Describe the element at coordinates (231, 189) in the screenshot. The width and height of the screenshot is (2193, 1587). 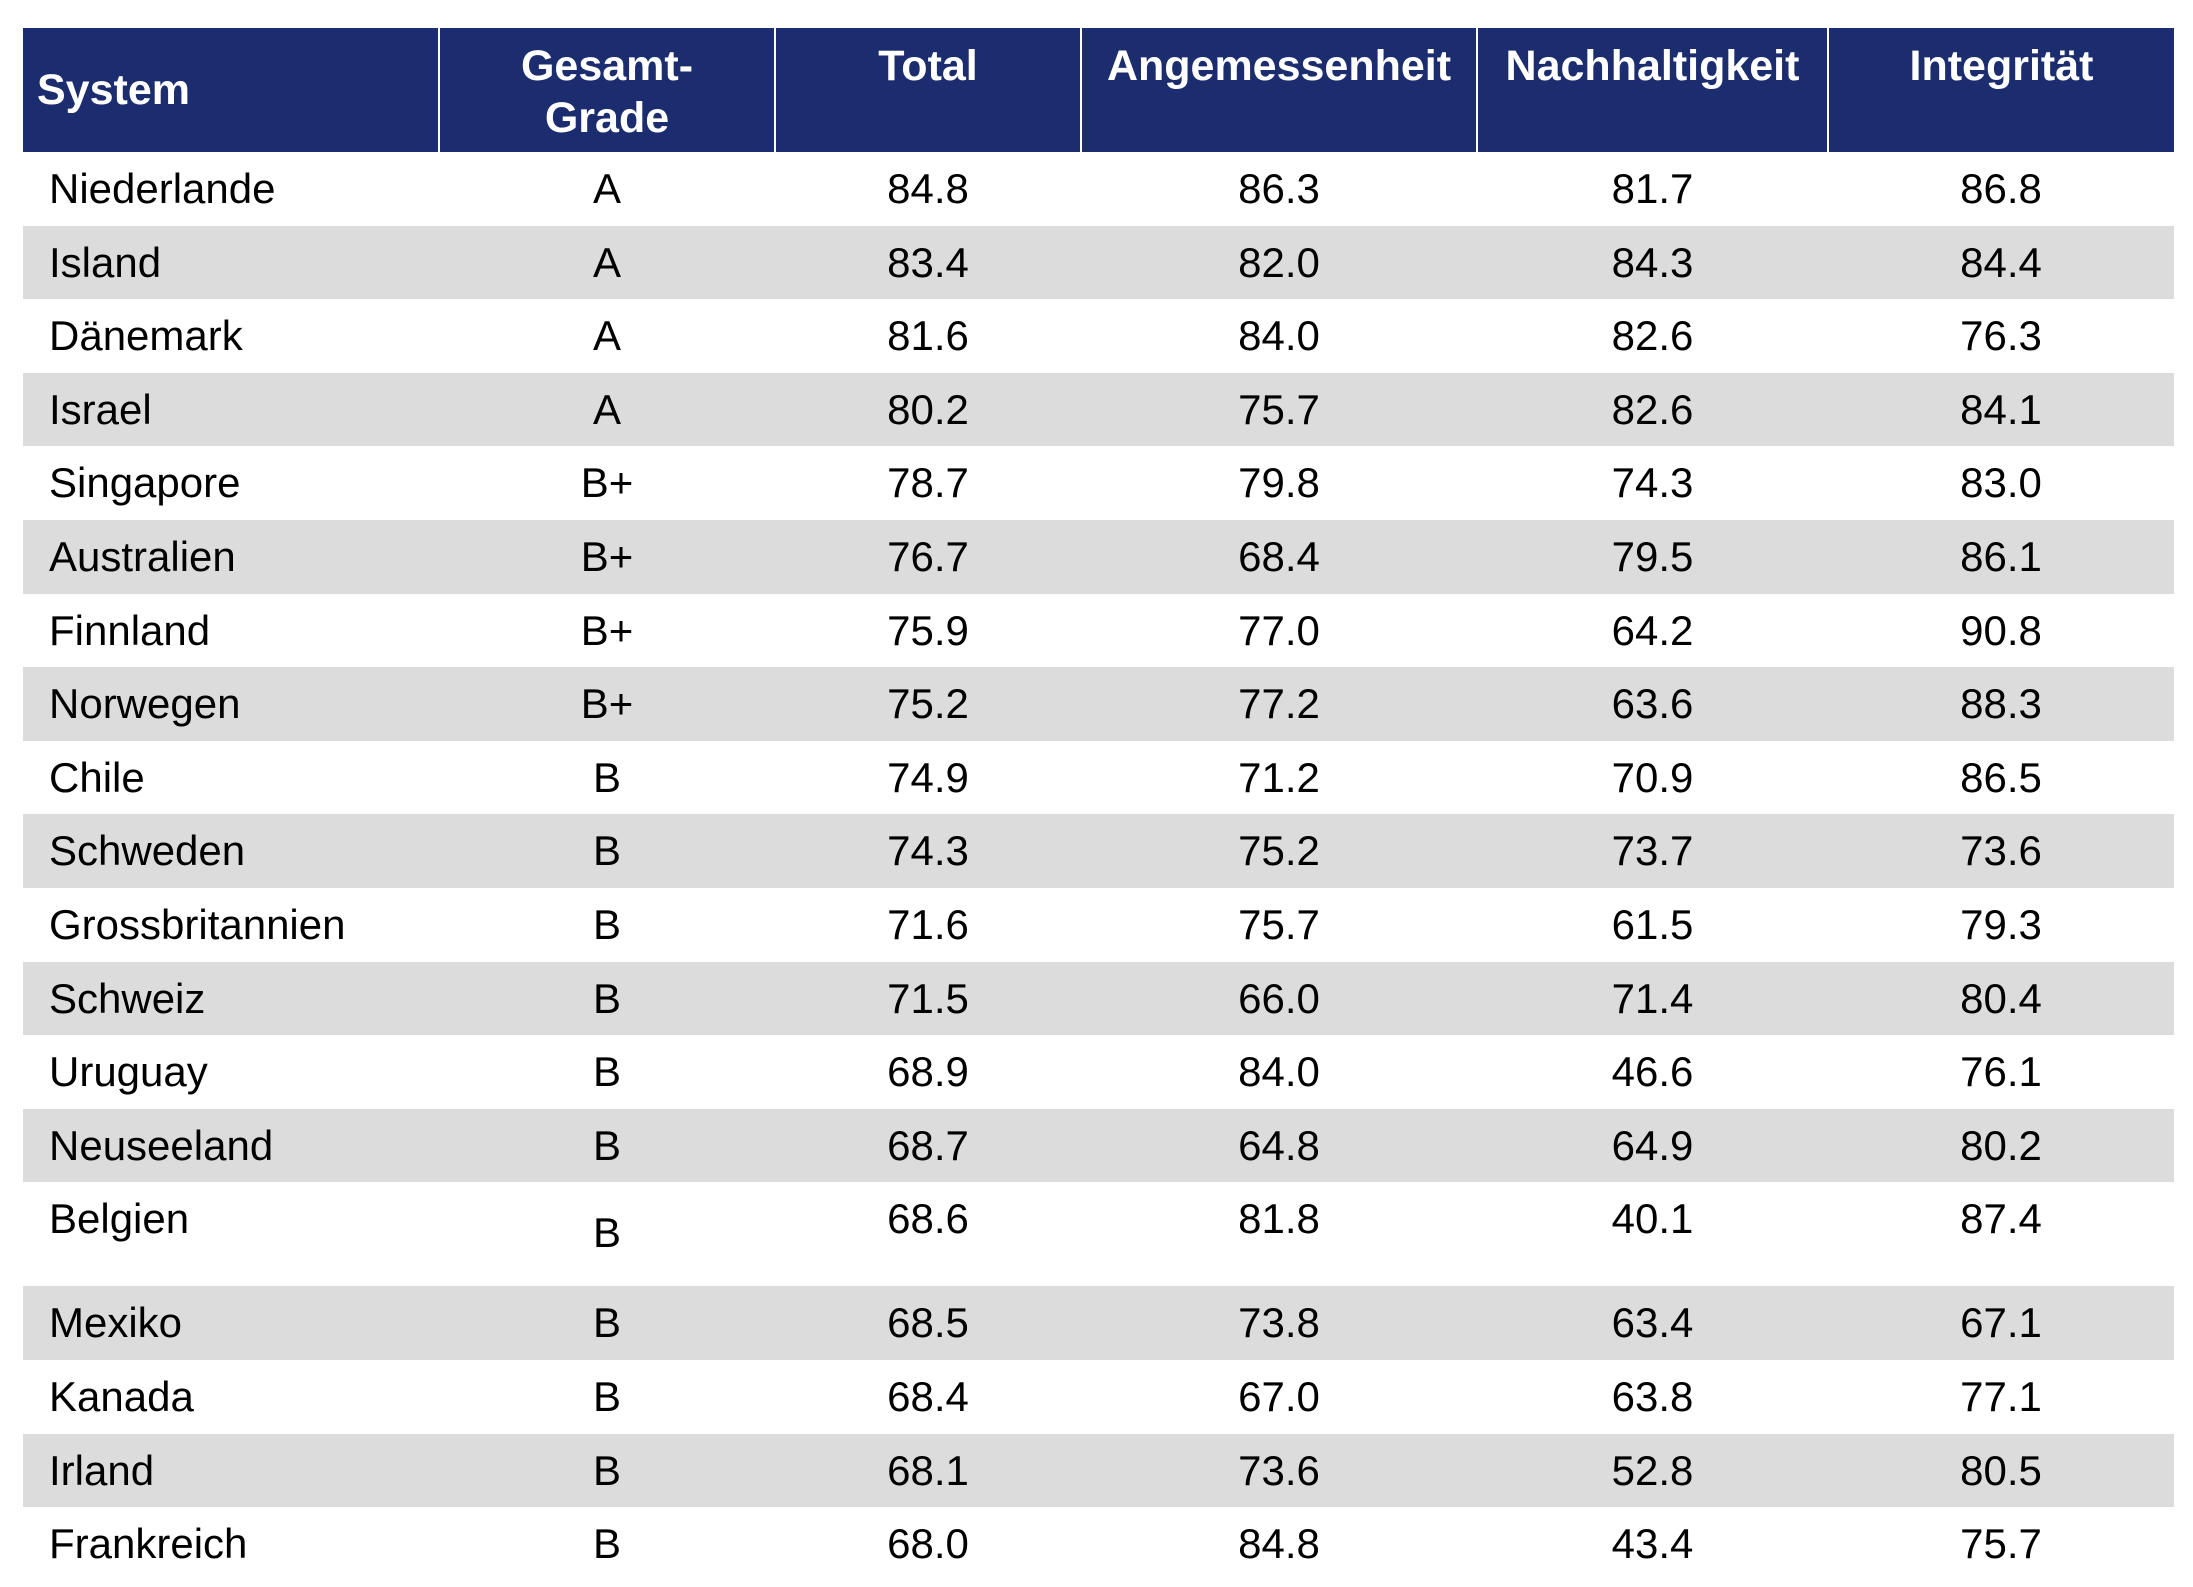
I see `system-cell: Niederlande` at that location.